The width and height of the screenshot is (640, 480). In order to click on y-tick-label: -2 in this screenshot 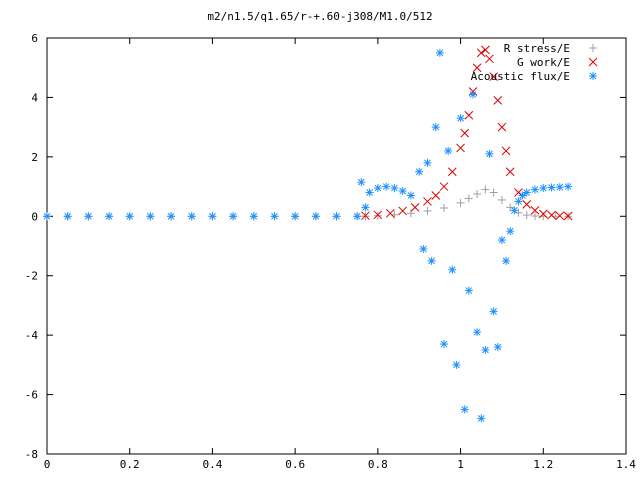, I will do `click(31, 276)`.